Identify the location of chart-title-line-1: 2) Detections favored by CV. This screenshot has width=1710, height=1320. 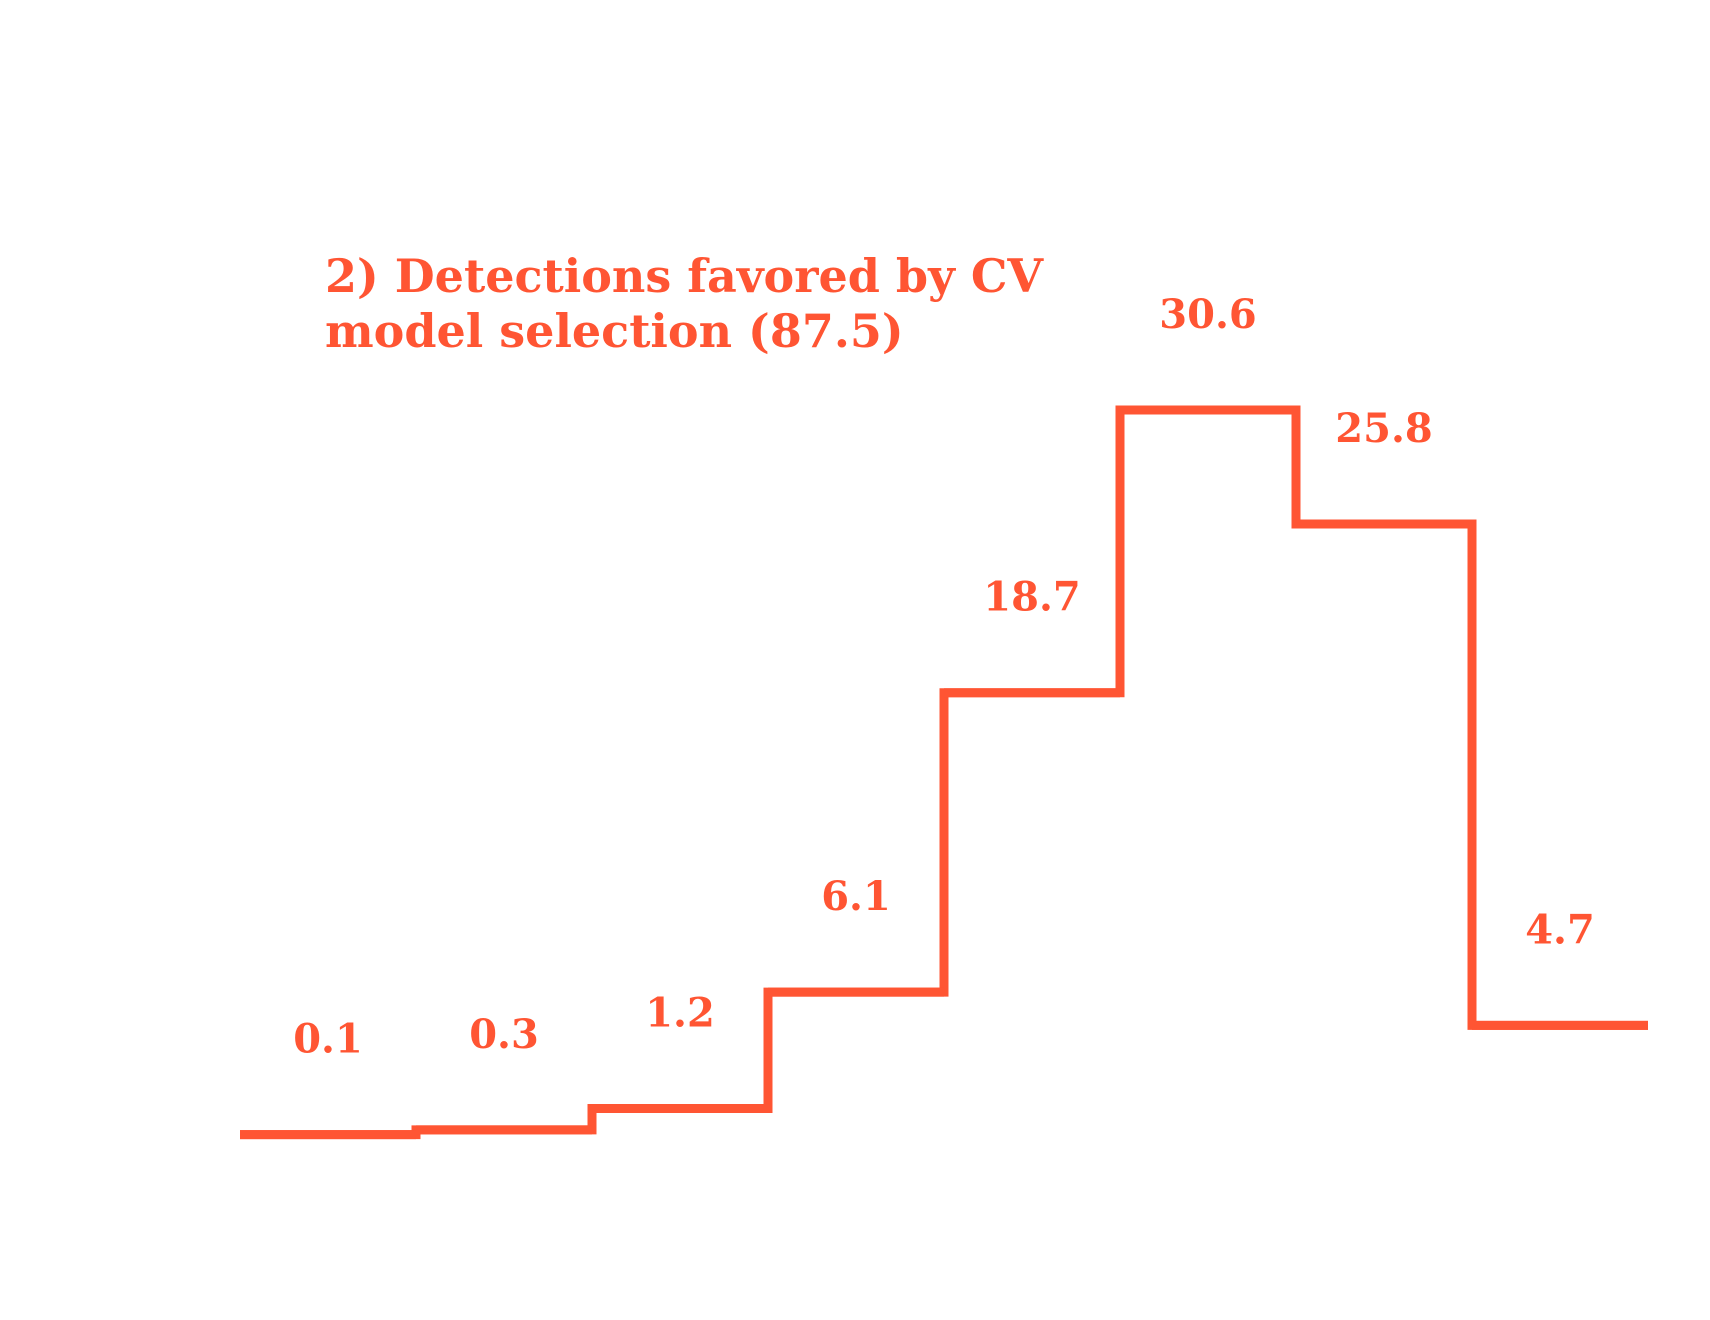
(684, 276).